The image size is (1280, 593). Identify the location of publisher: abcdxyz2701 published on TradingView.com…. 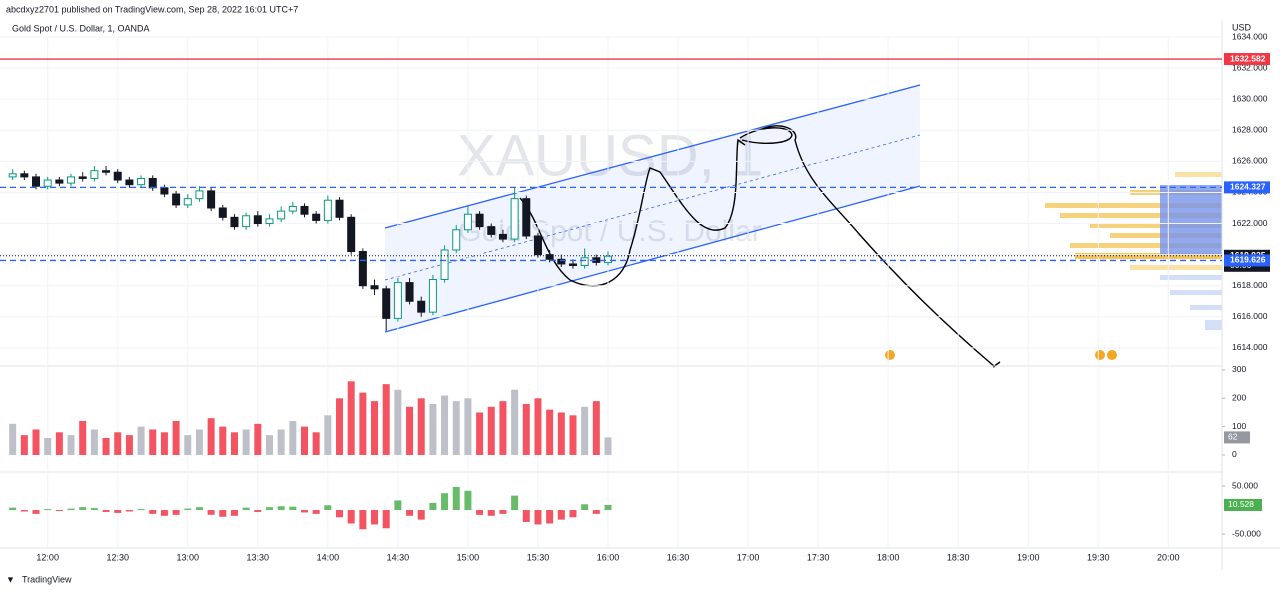
(152, 9).